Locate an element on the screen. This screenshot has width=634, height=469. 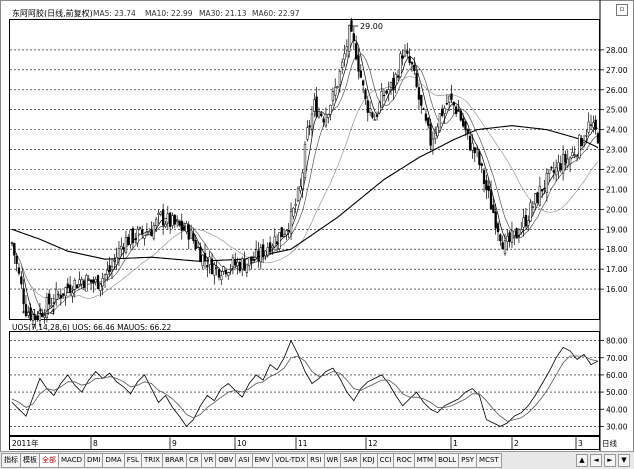
tab-emv: EMV is located at coordinates (262, 460).